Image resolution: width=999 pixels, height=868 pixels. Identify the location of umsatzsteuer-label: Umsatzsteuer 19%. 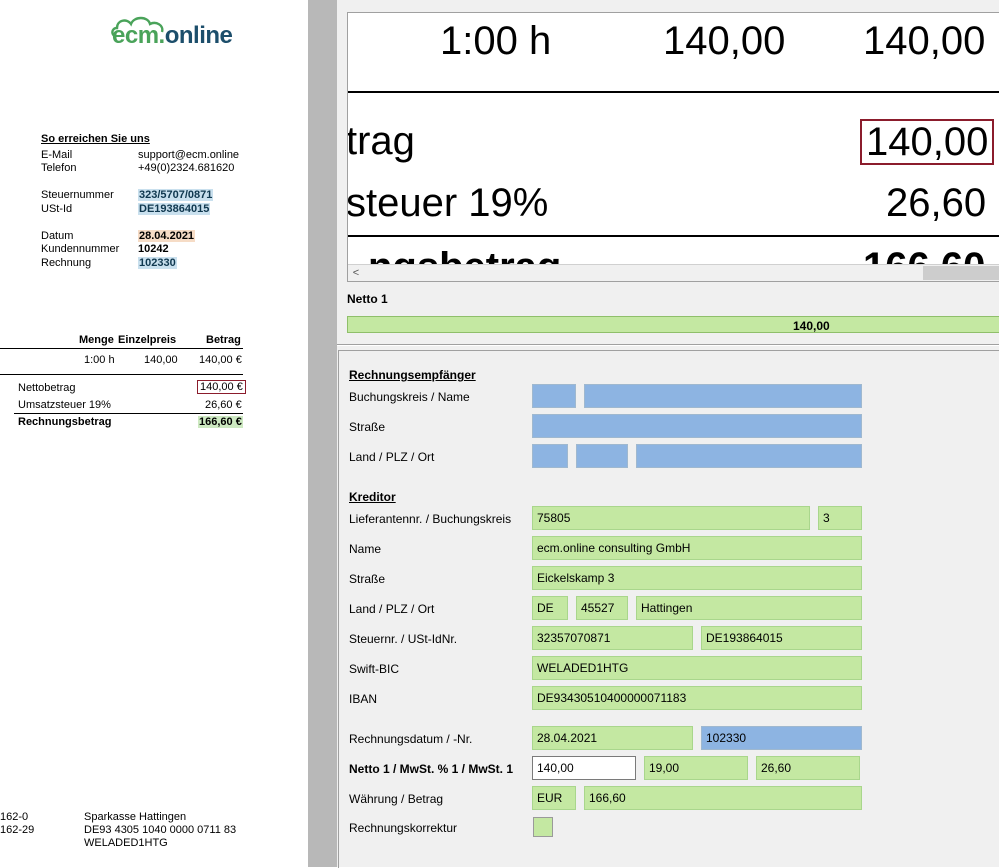
(64, 405).